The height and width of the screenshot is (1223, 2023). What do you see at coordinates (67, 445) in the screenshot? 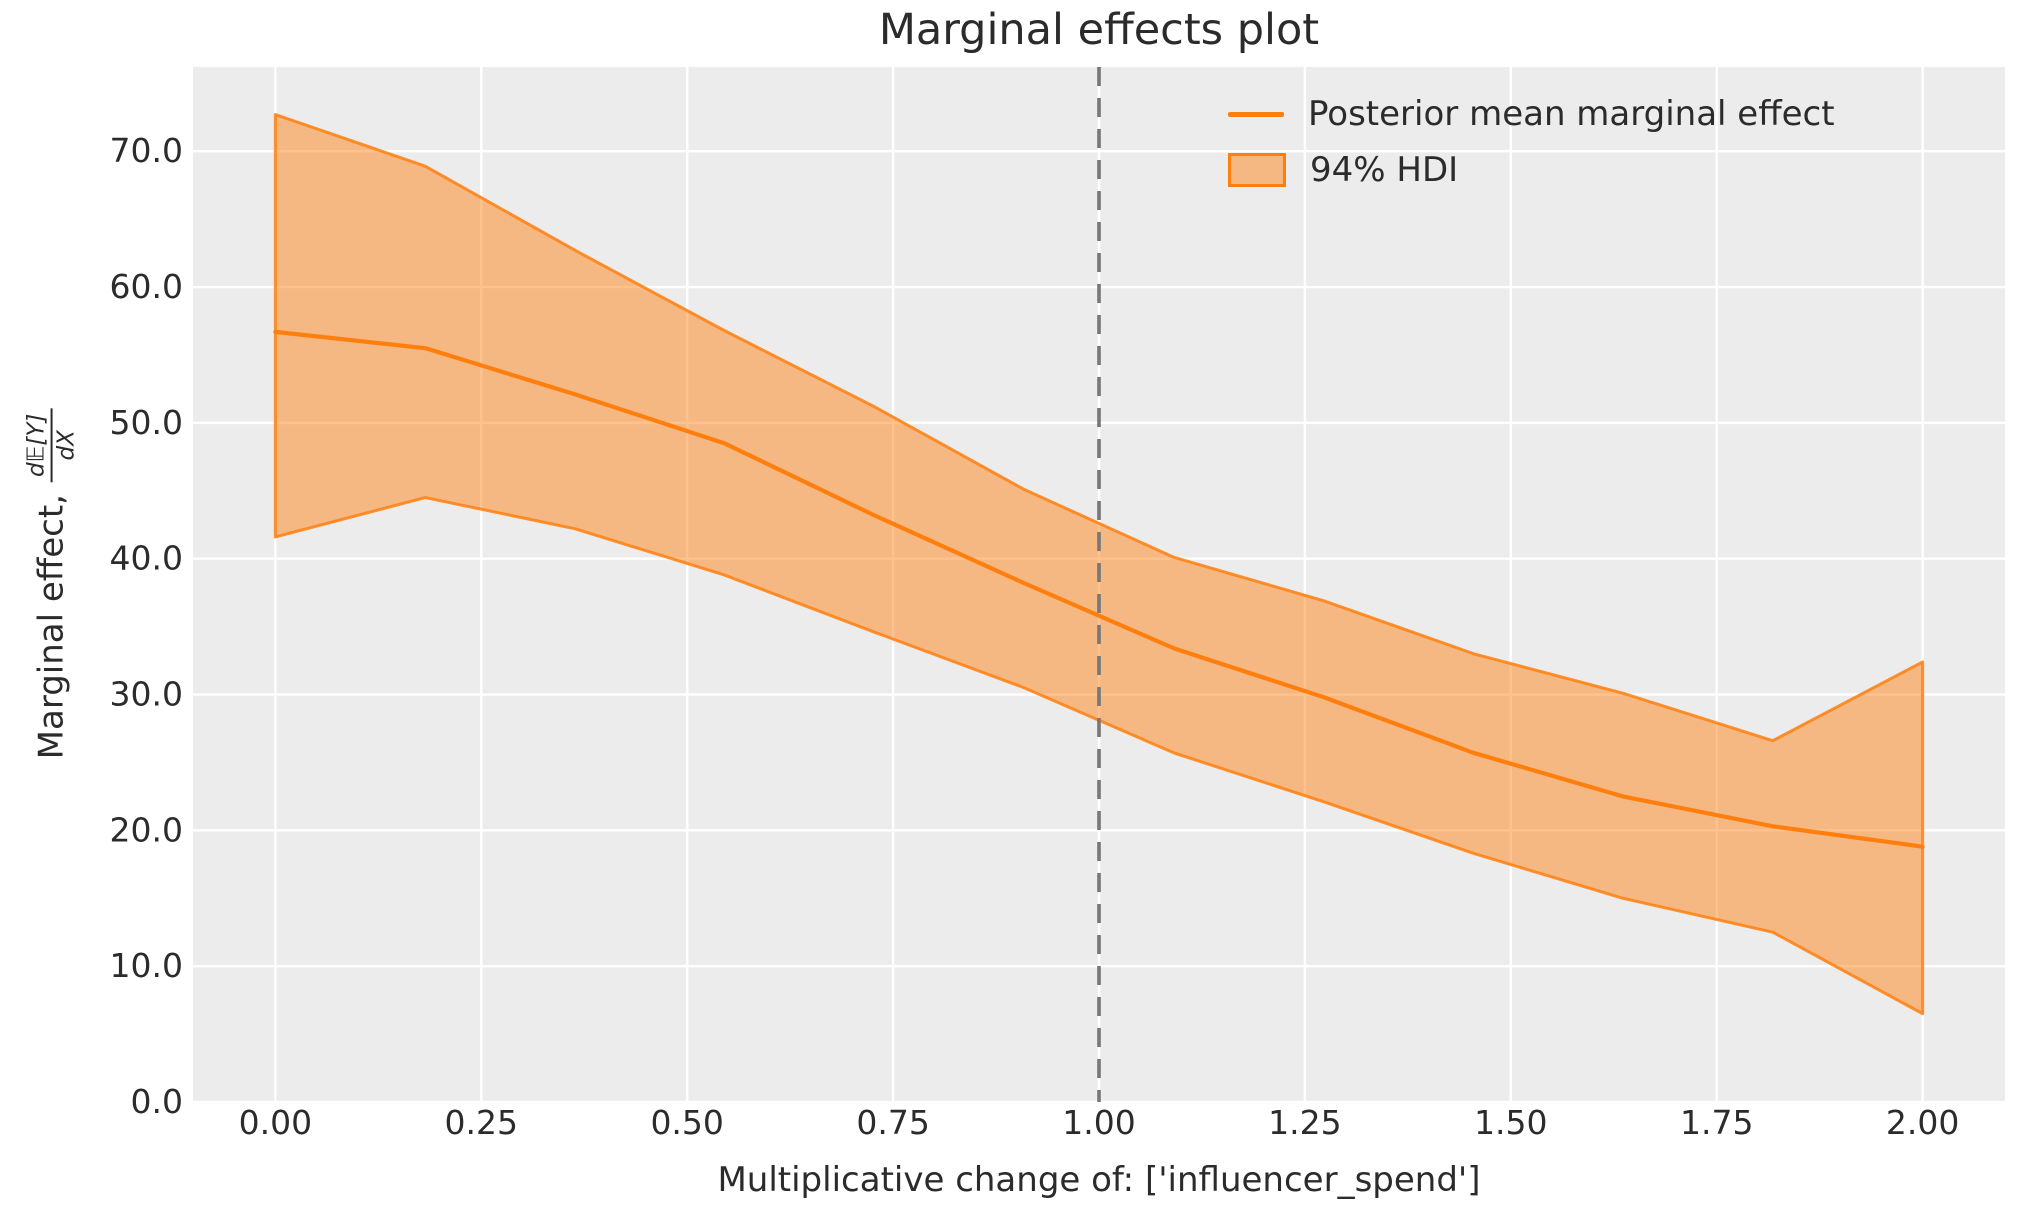
I see `fraction-denominator: dX` at bounding box center [67, 445].